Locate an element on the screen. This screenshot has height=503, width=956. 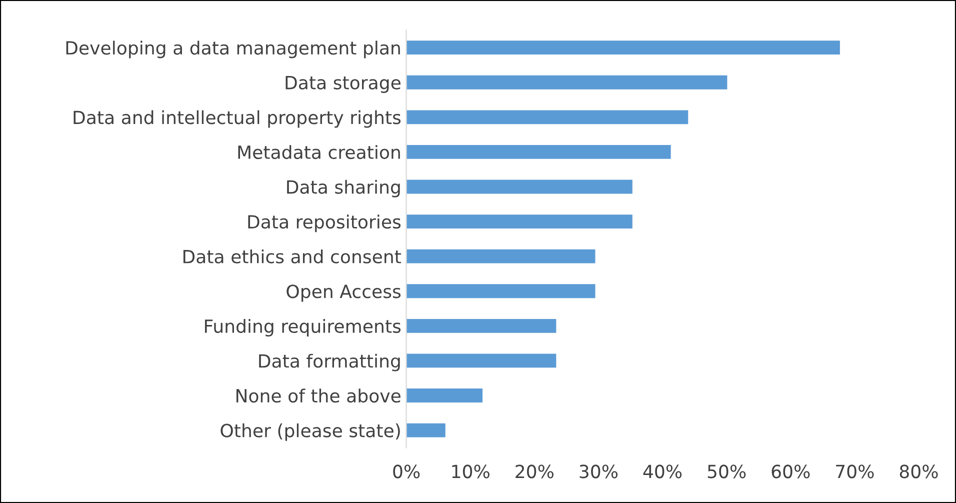
y-tick-label: Data ethics and consent is located at coordinates (292, 256).